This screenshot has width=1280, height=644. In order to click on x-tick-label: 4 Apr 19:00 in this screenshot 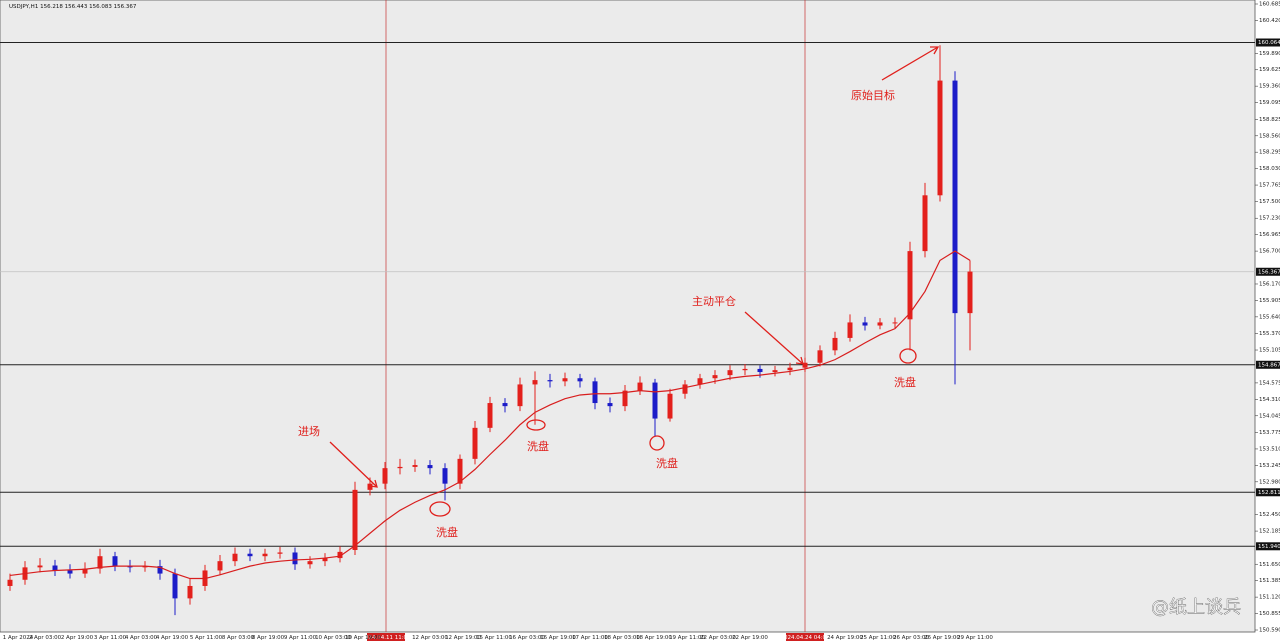, I will do `click(172, 638)`.